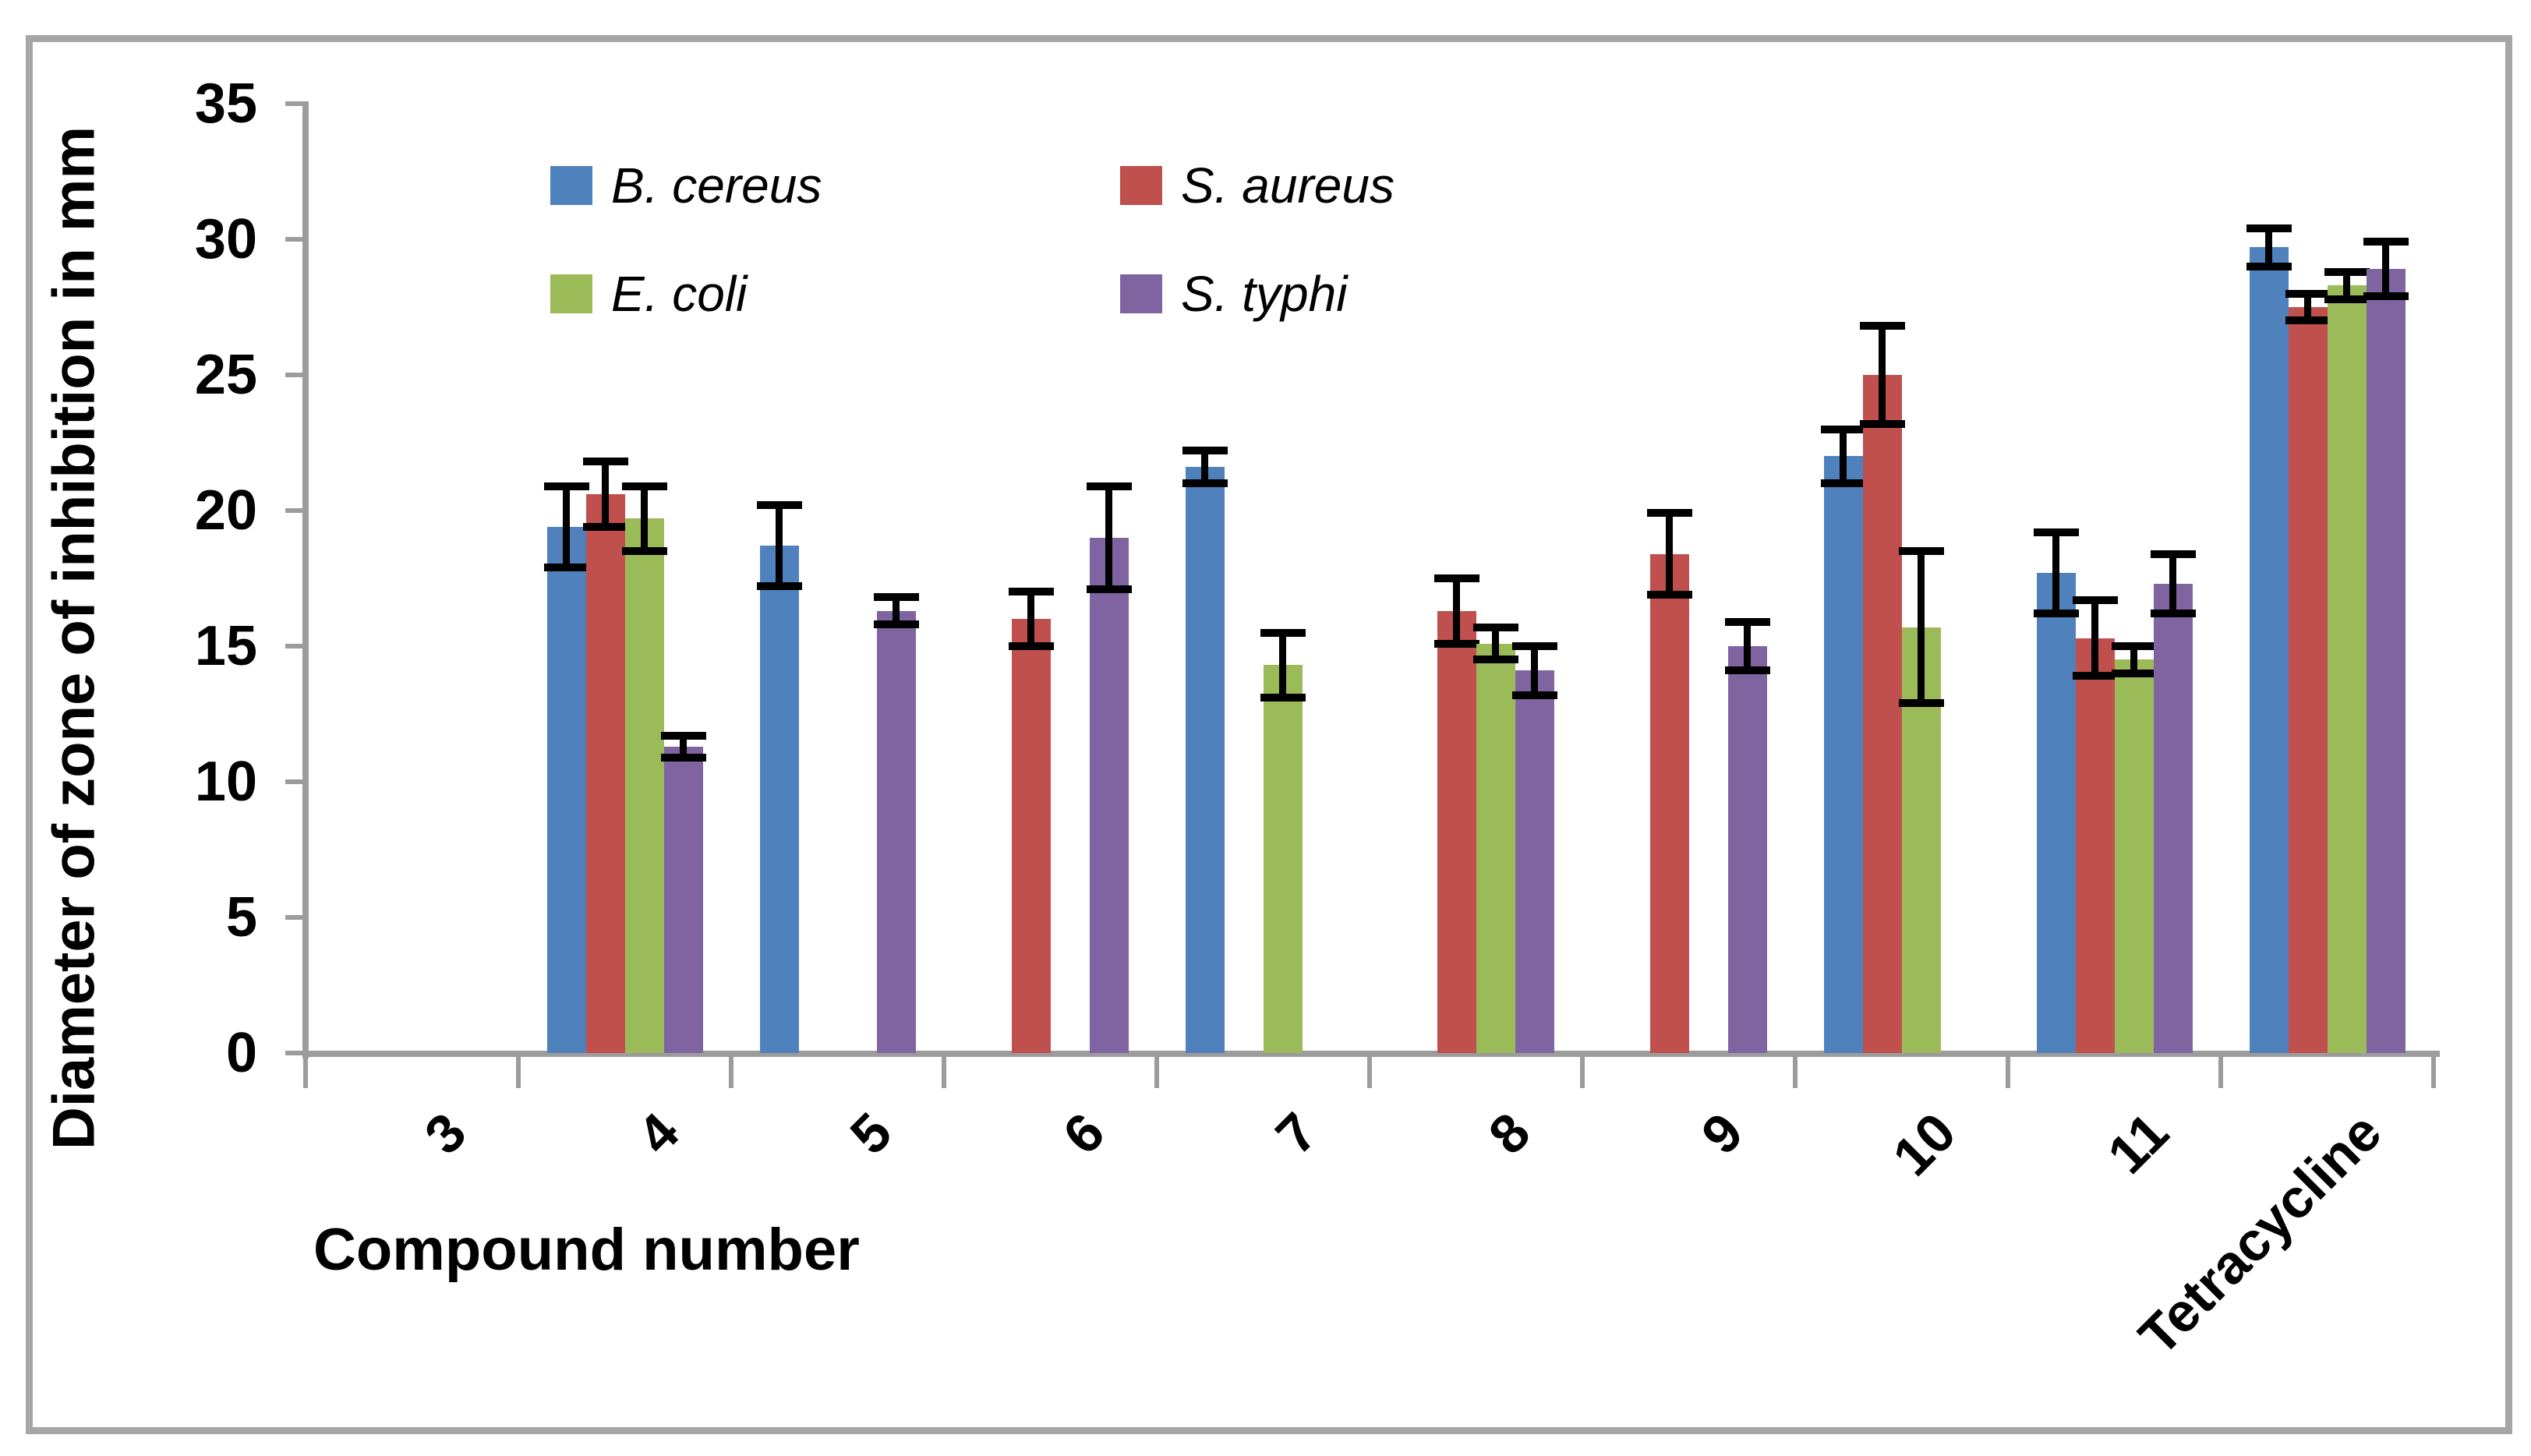  I want to click on legend-item-s-aureus: S. aureus, so click(1257, 186).